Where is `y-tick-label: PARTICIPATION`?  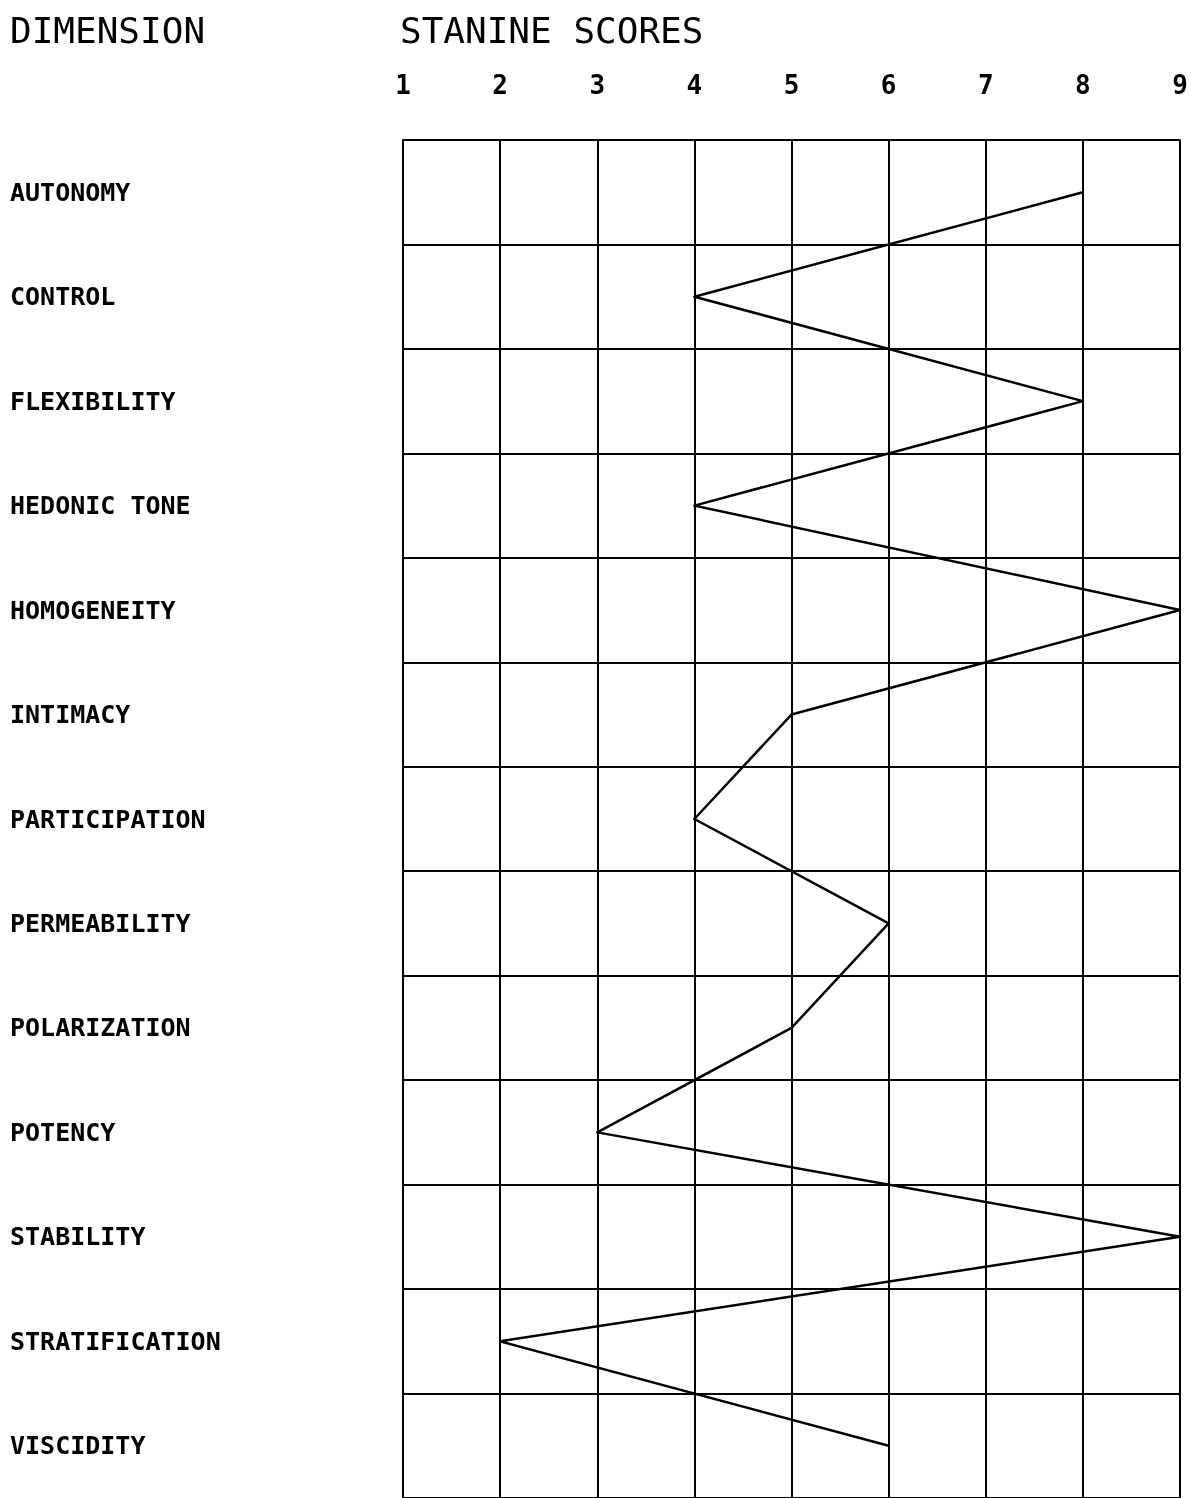
y-tick-label: PARTICIPATION is located at coordinates (108, 819).